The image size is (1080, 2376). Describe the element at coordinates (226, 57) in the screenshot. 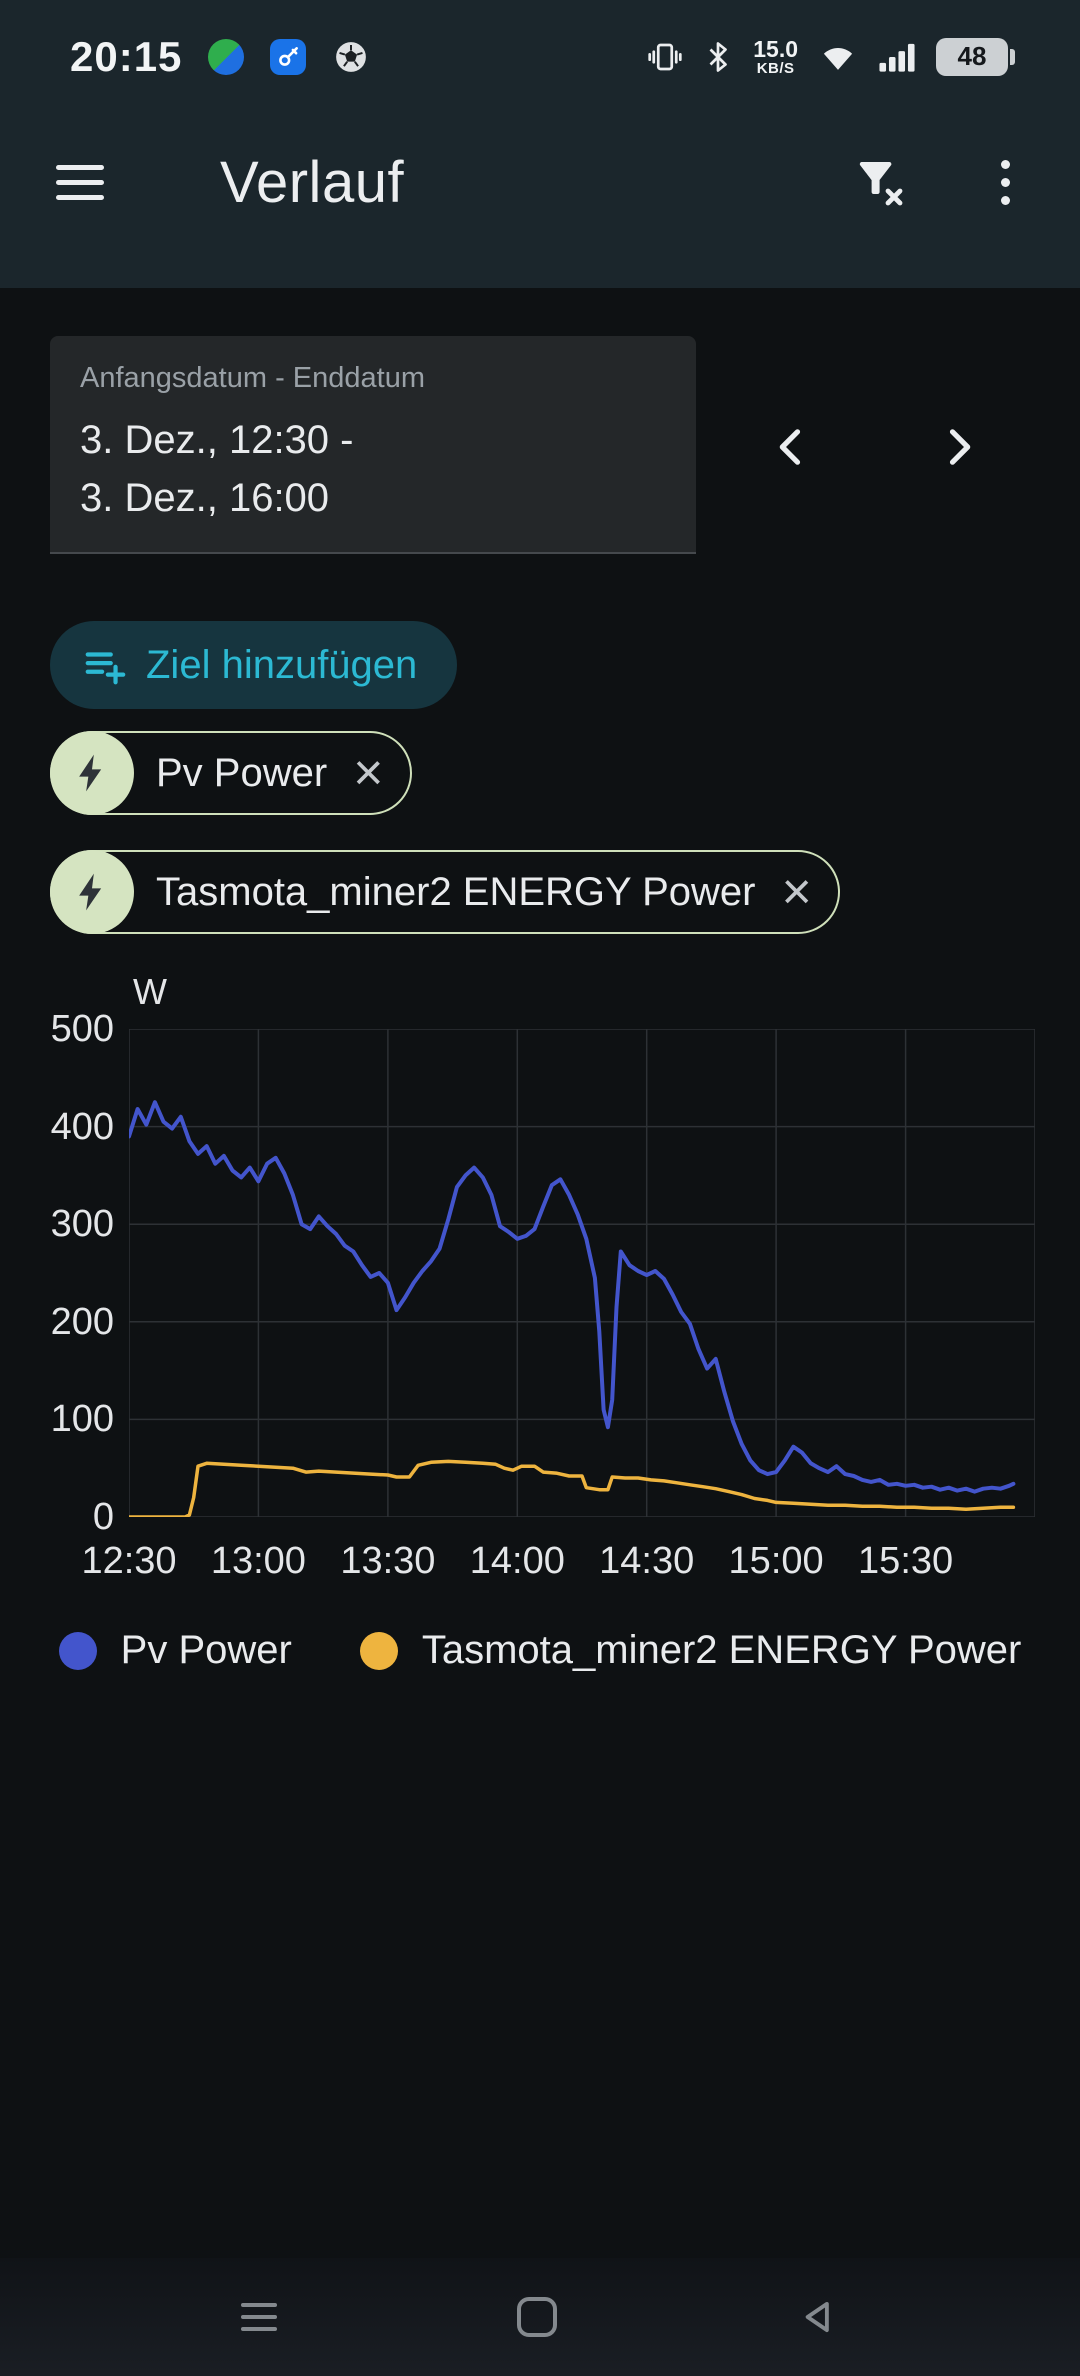

I see `app-notification-icon` at that location.